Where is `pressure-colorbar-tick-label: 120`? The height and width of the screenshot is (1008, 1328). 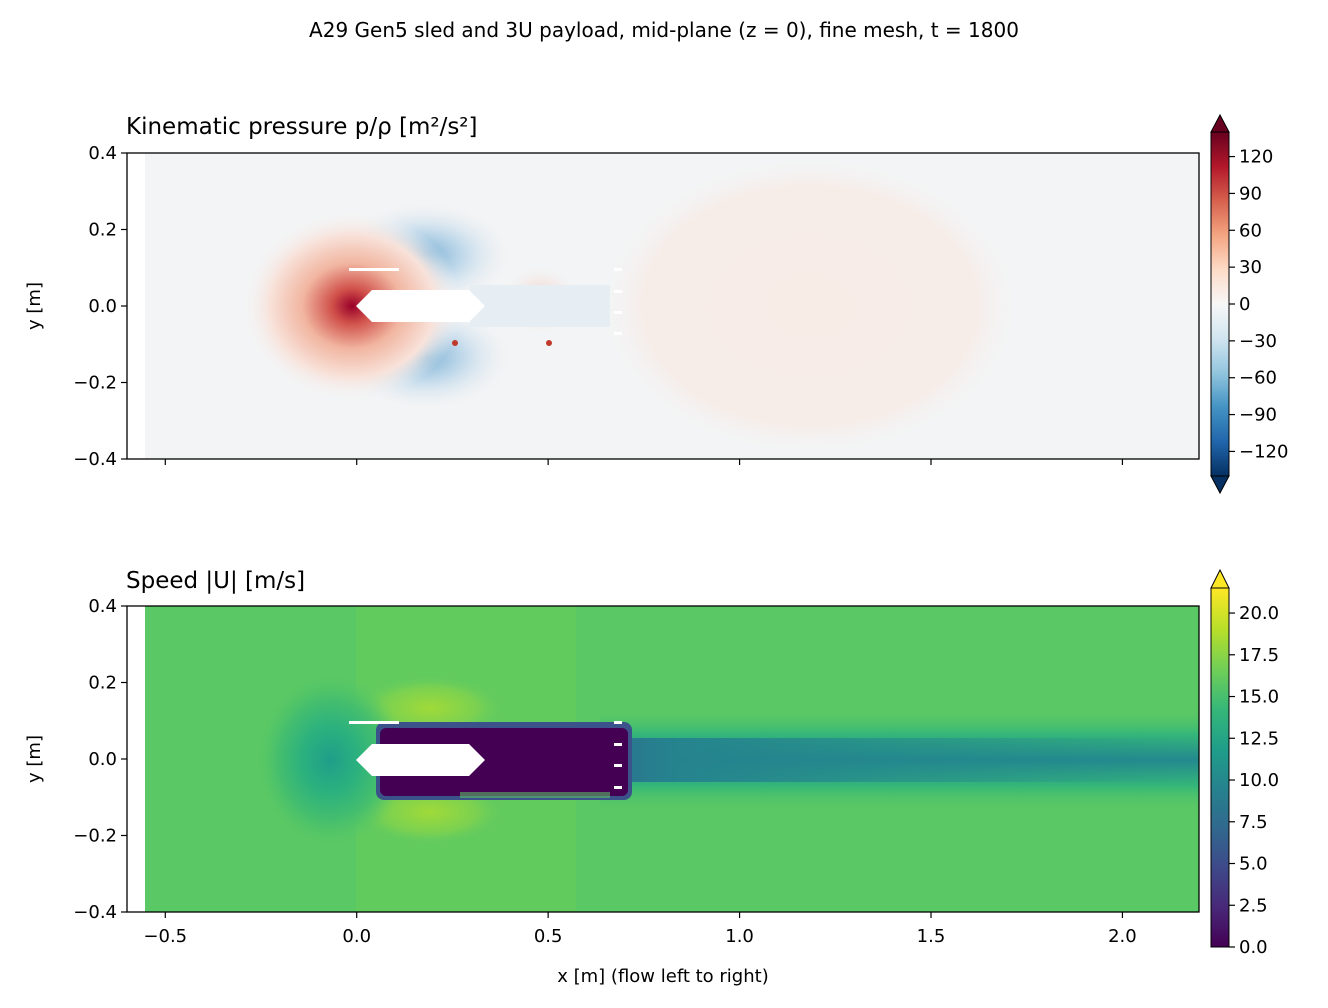 pressure-colorbar-tick-label: 120 is located at coordinates (1256, 157).